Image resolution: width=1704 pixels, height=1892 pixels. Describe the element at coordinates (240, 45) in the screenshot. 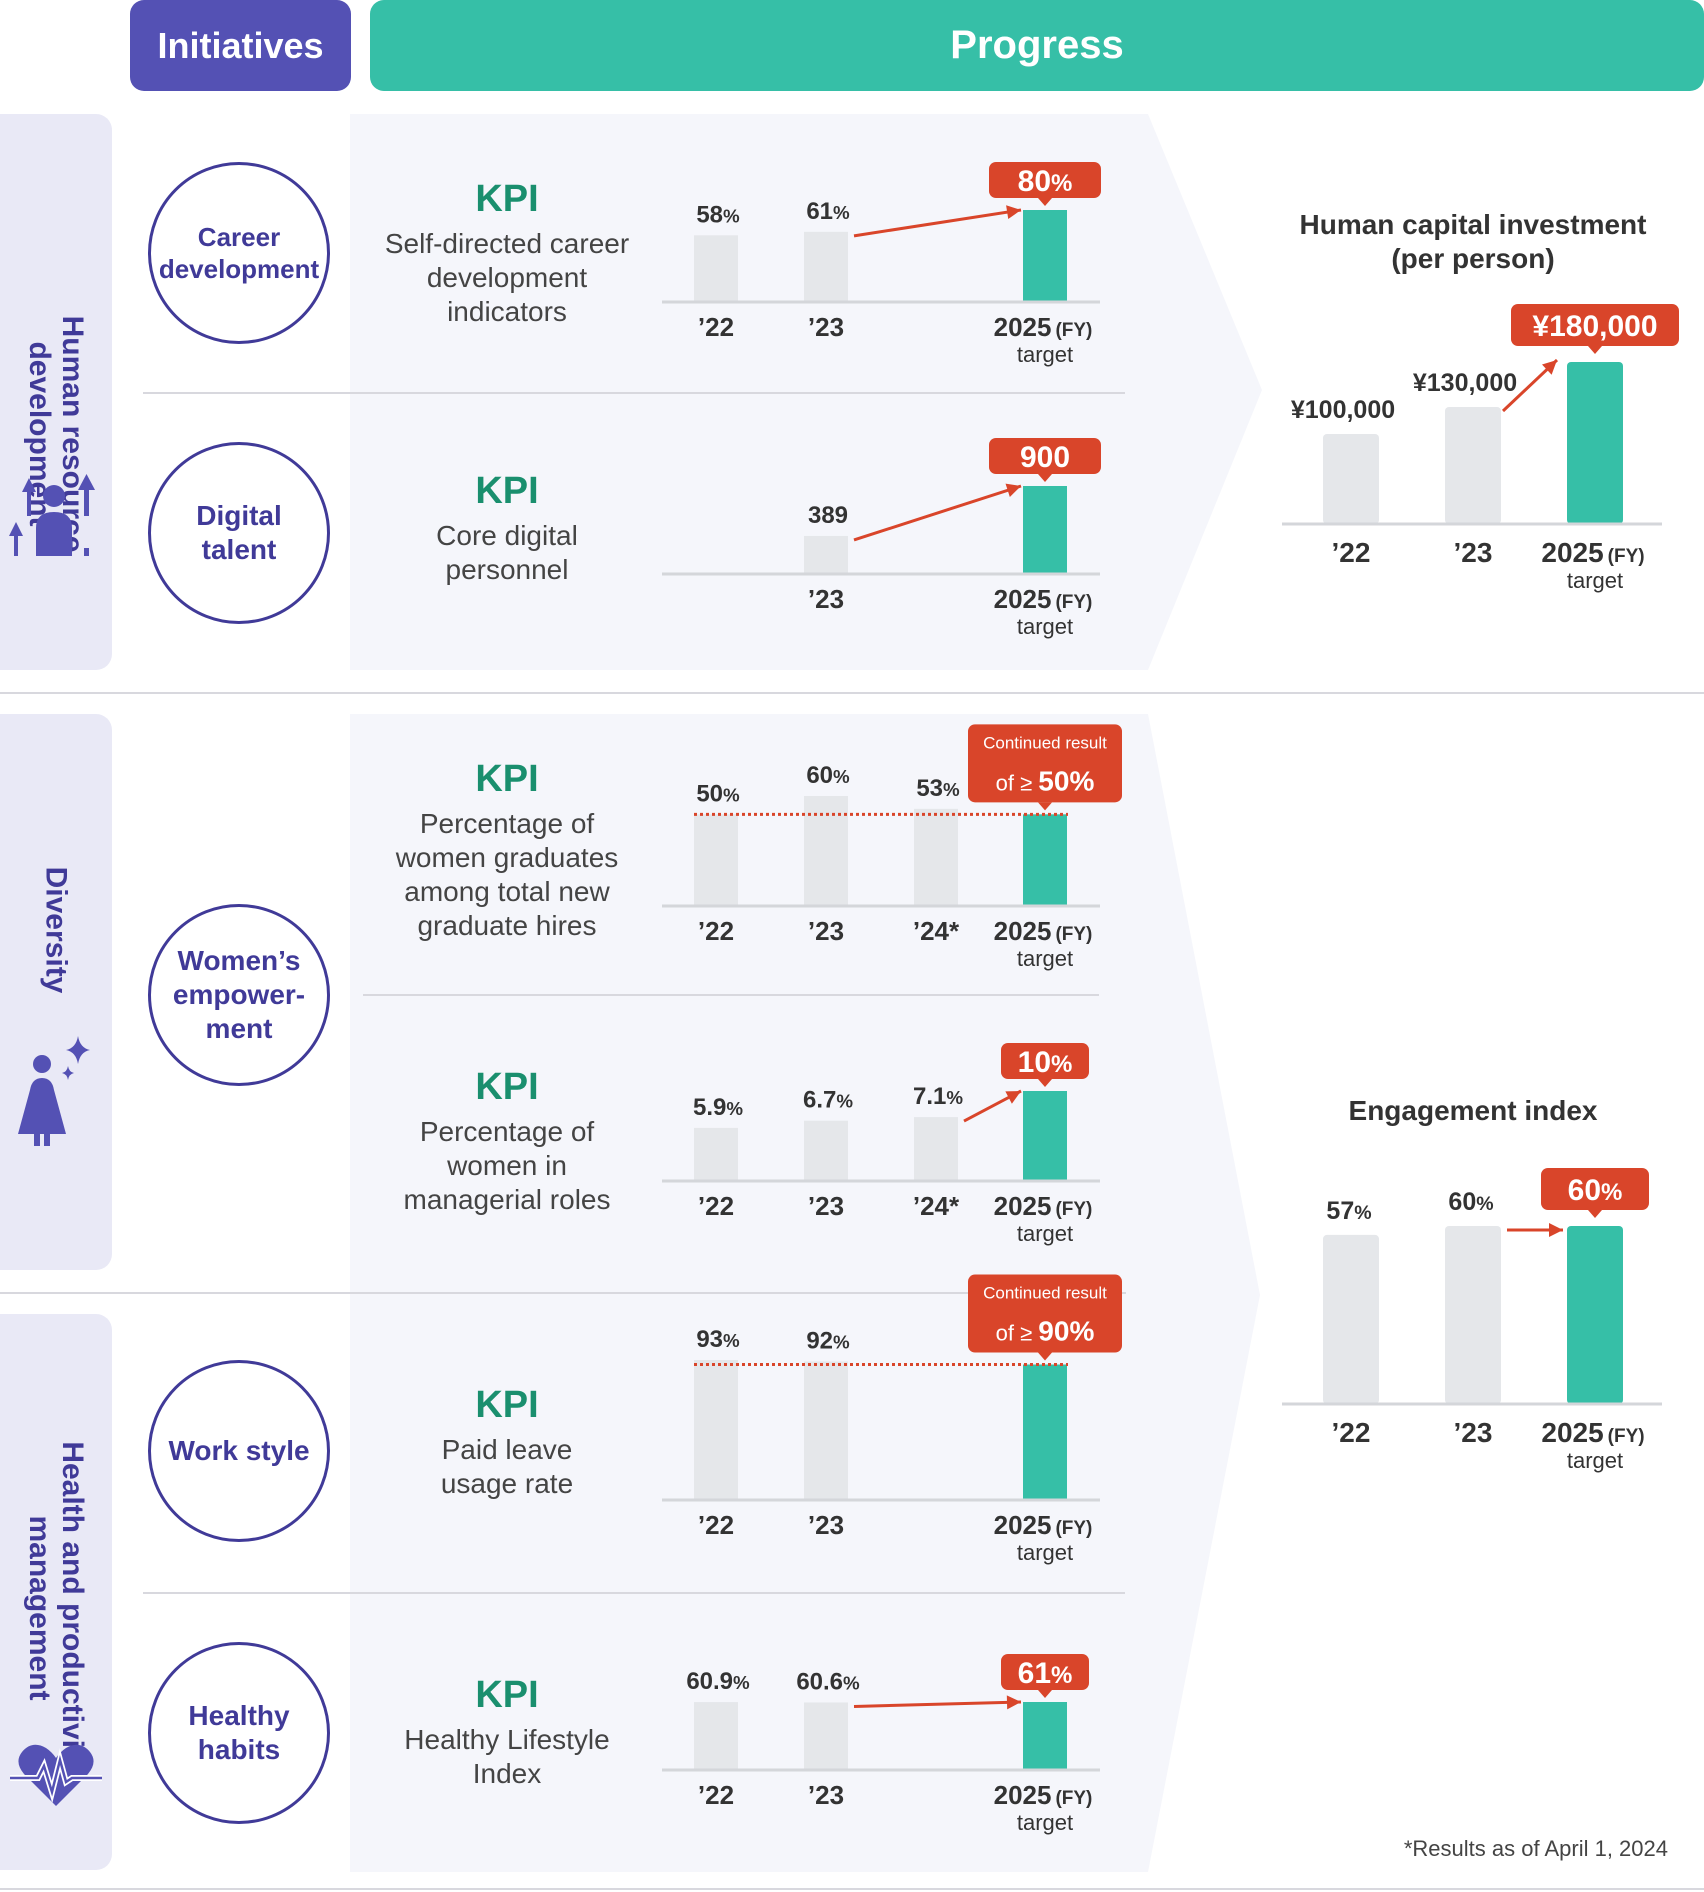

I see `initiatives-header-label: Initiatives` at that location.